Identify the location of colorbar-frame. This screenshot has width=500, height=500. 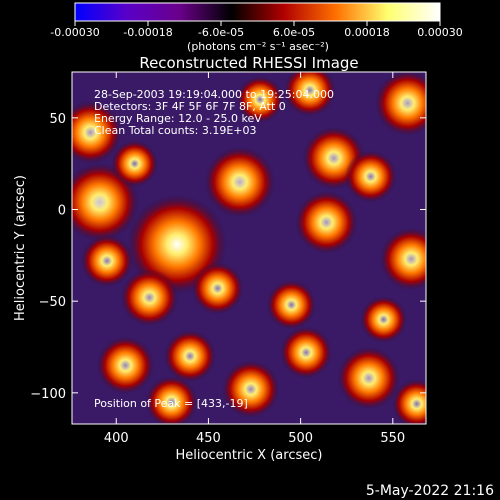
(257, 12).